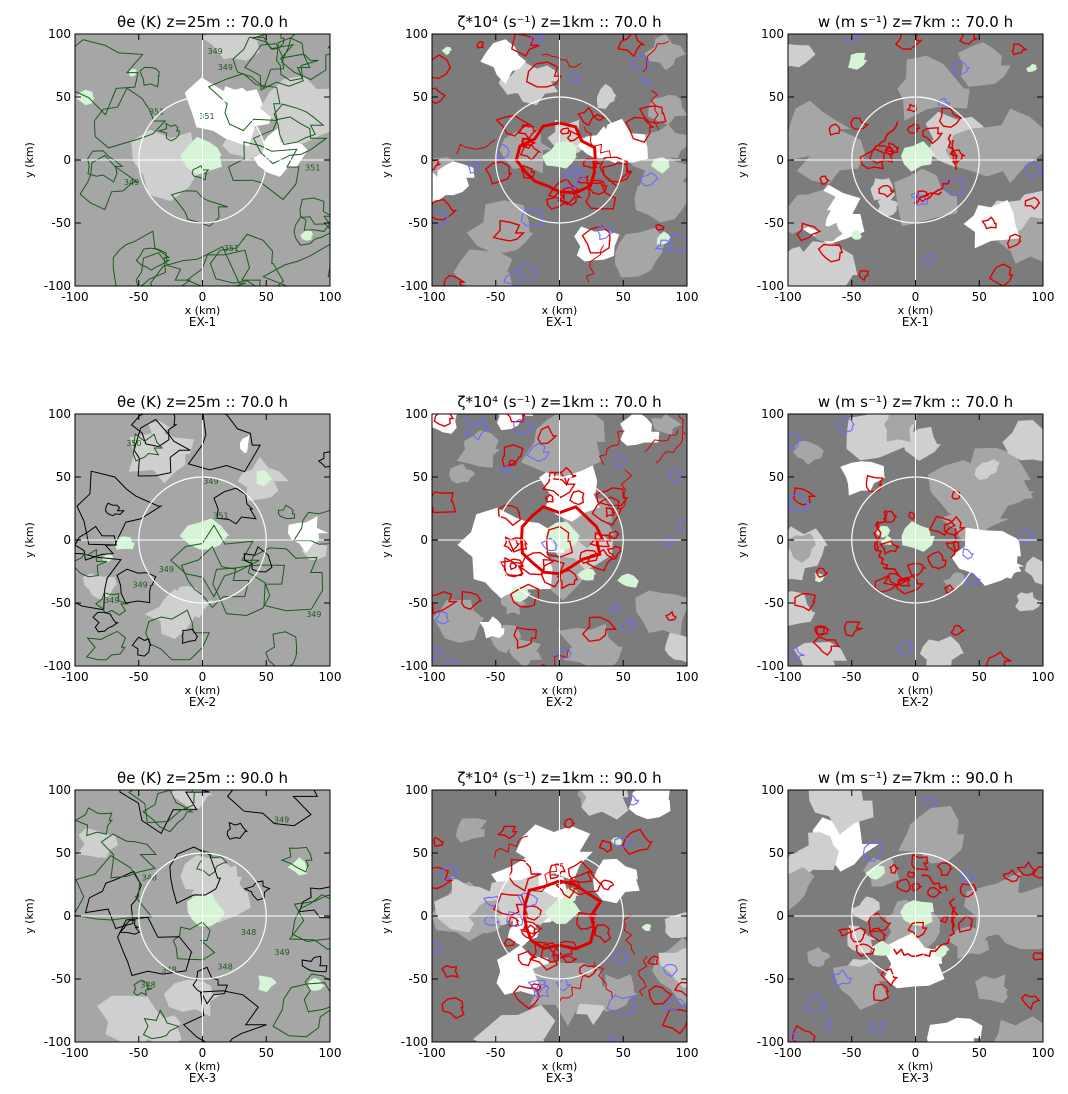 The image size is (1068, 1094). What do you see at coordinates (559, 322) in the screenshot?
I see `experiment-label: EX-1` at bounding box center [559, 322].